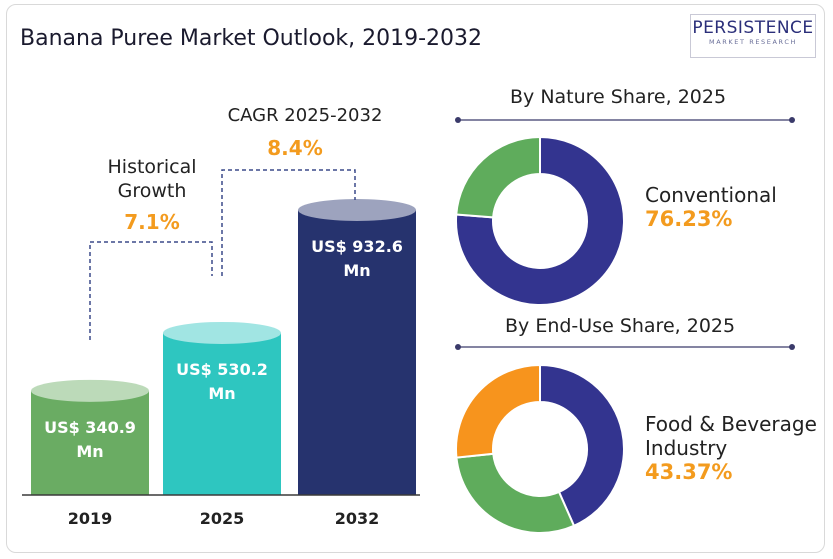 The height and width of the screenshot is (559, 833). What do you see at coordinates (305, 115) in the screenshot?
I see `cagr-label: CAGR 2025-2032` at bounding box center [305, 115].